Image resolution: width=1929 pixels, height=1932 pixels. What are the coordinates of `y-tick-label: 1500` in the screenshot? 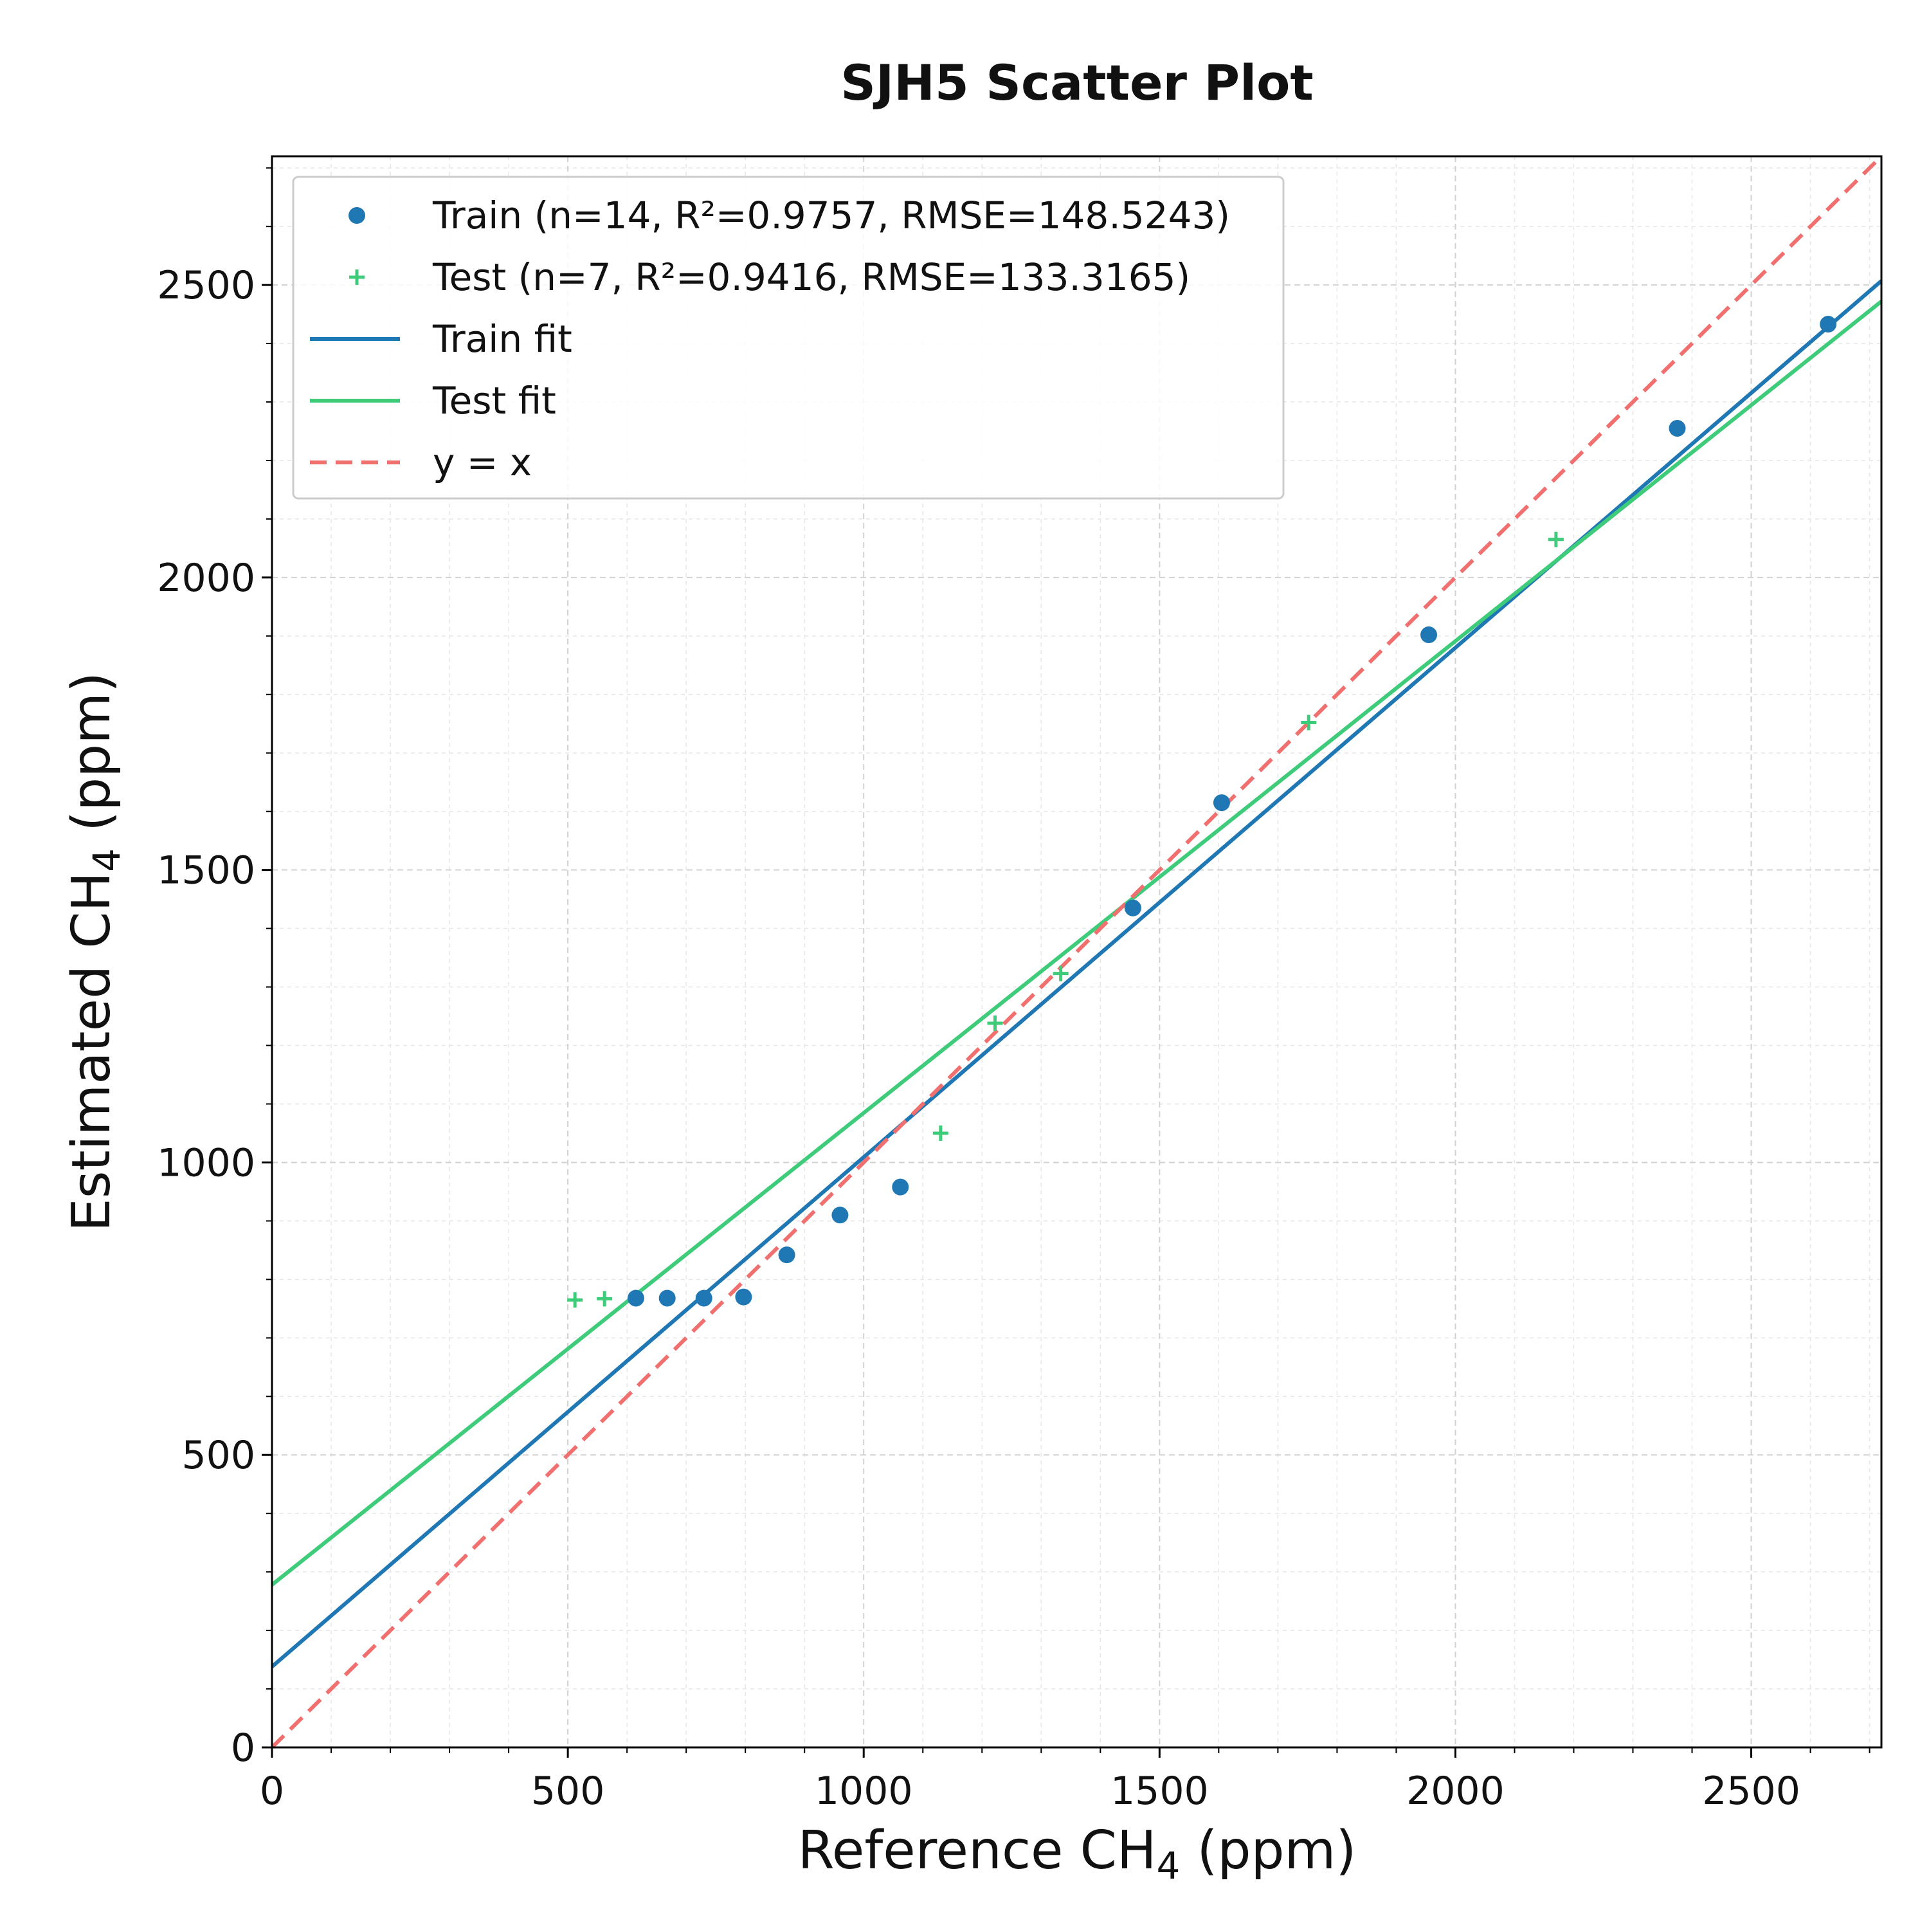 It's located at (206, 870).